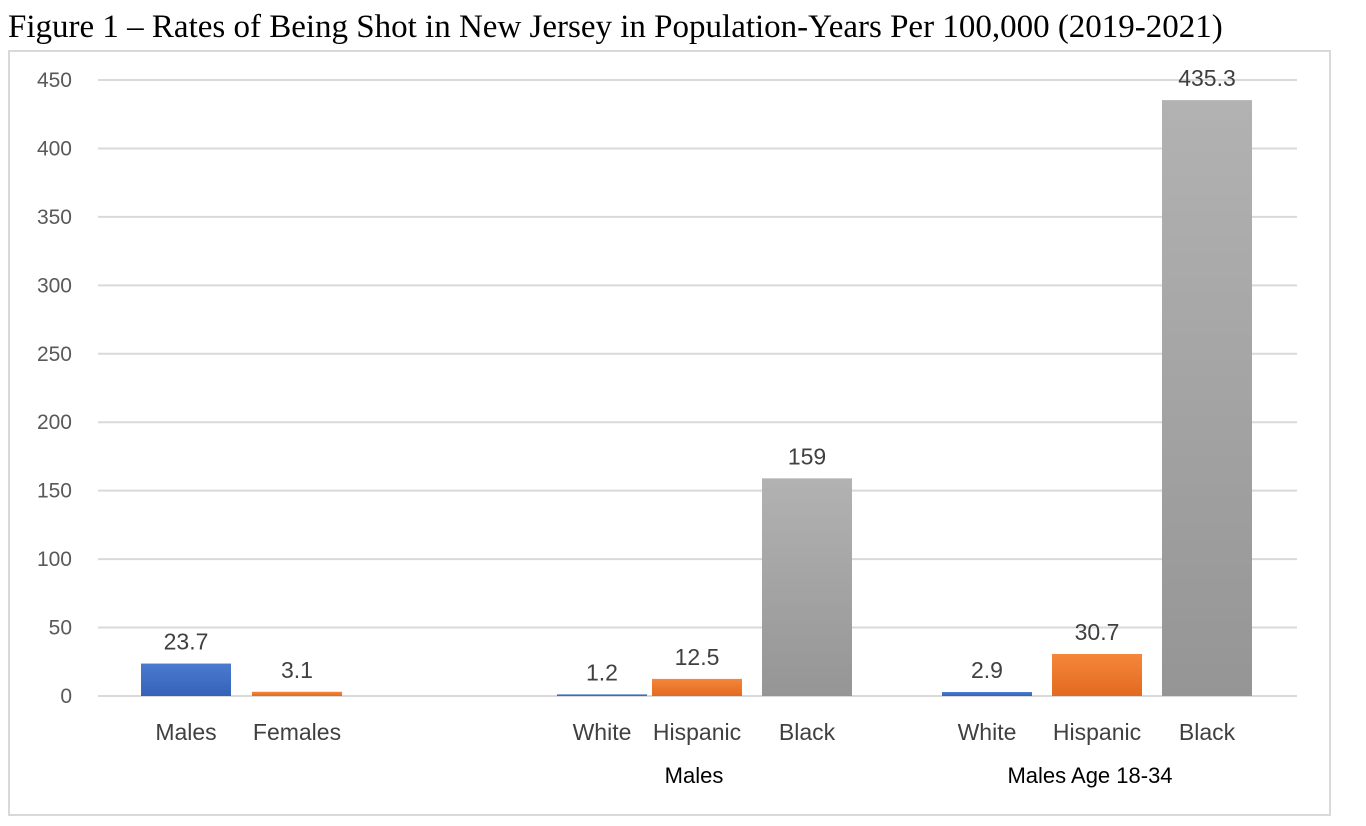 This screenshot has height=826, width=1366. Describe the element at coordinates (54, 217) in the screenshot. I see `y-tick-label: 350` at that location.